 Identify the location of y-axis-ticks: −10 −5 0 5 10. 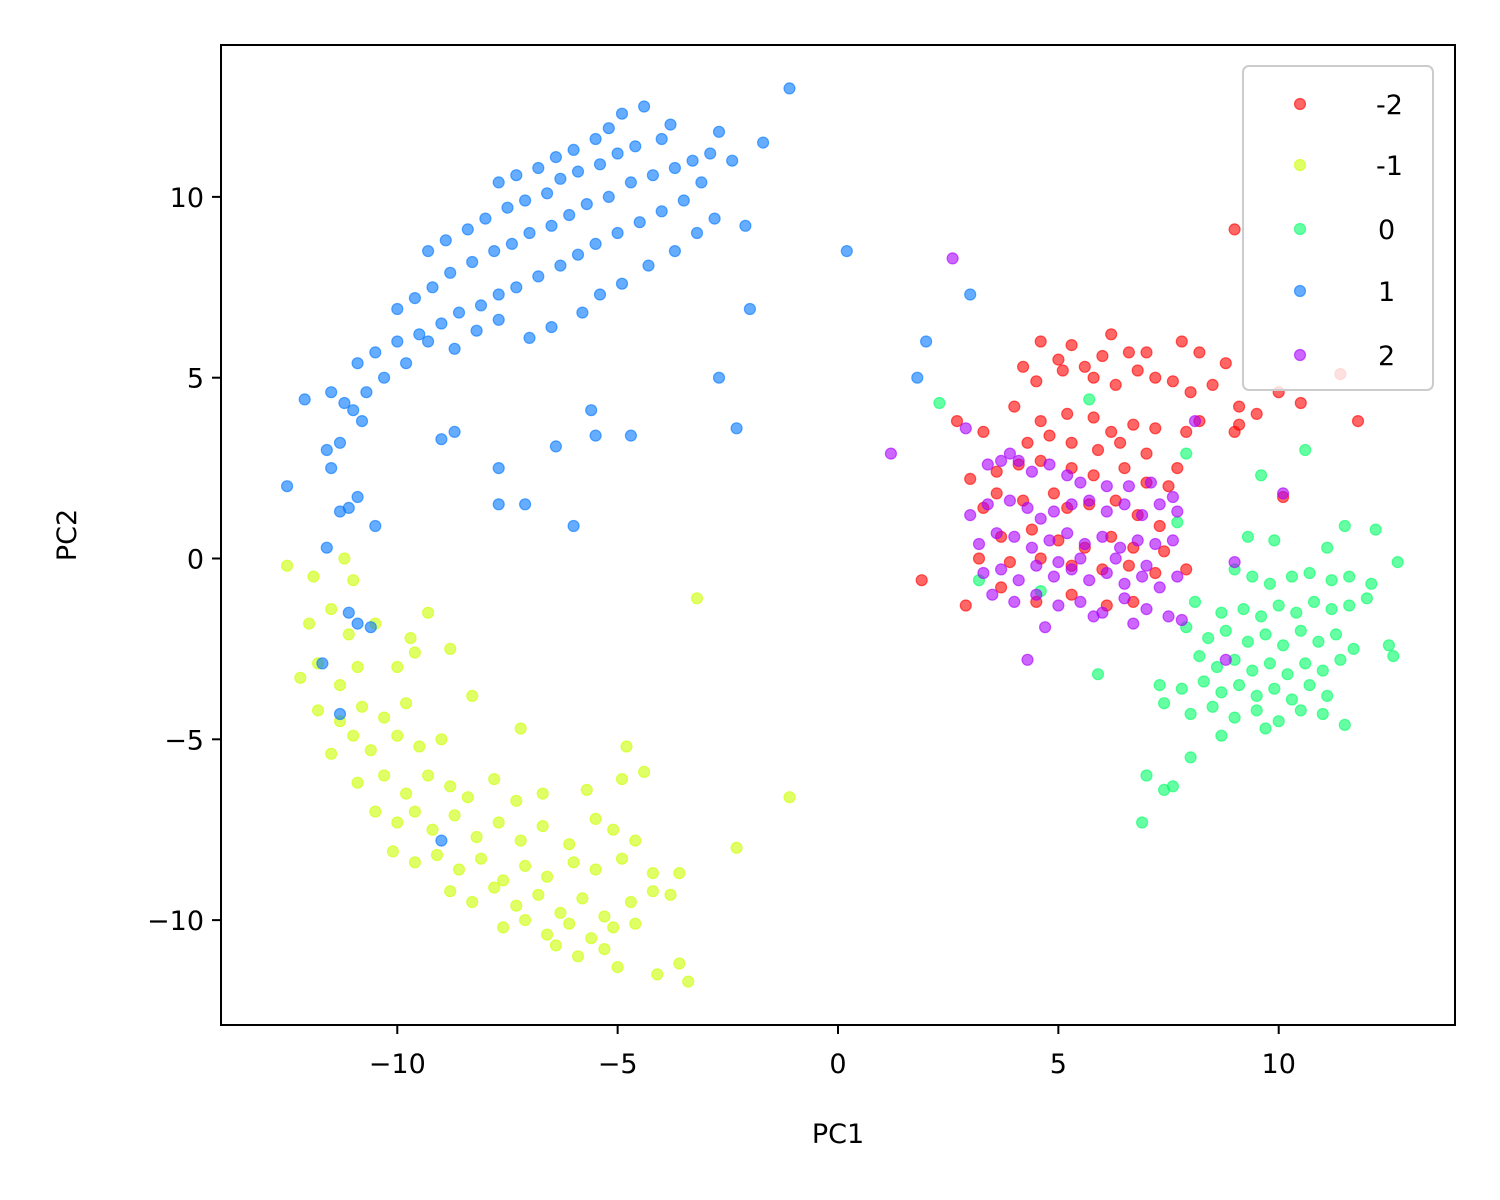
(184, 560).